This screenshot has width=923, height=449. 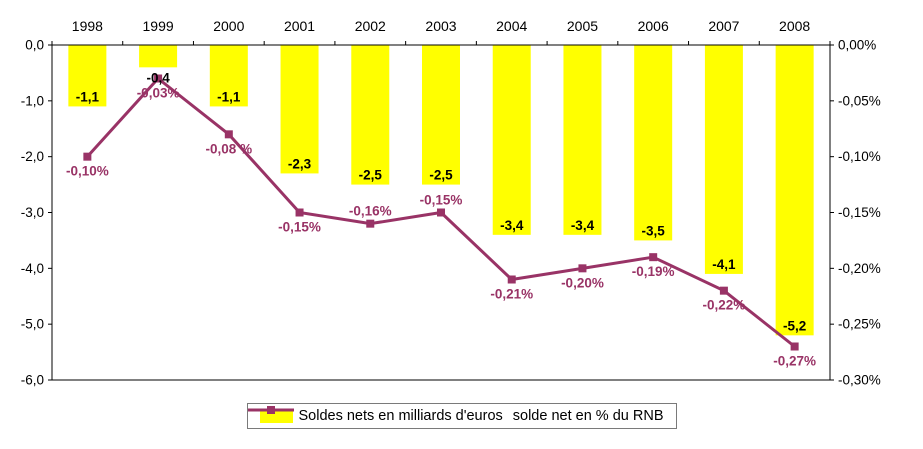 I want to click on bar-value-label: -0,4, so click(x=158, y=77).